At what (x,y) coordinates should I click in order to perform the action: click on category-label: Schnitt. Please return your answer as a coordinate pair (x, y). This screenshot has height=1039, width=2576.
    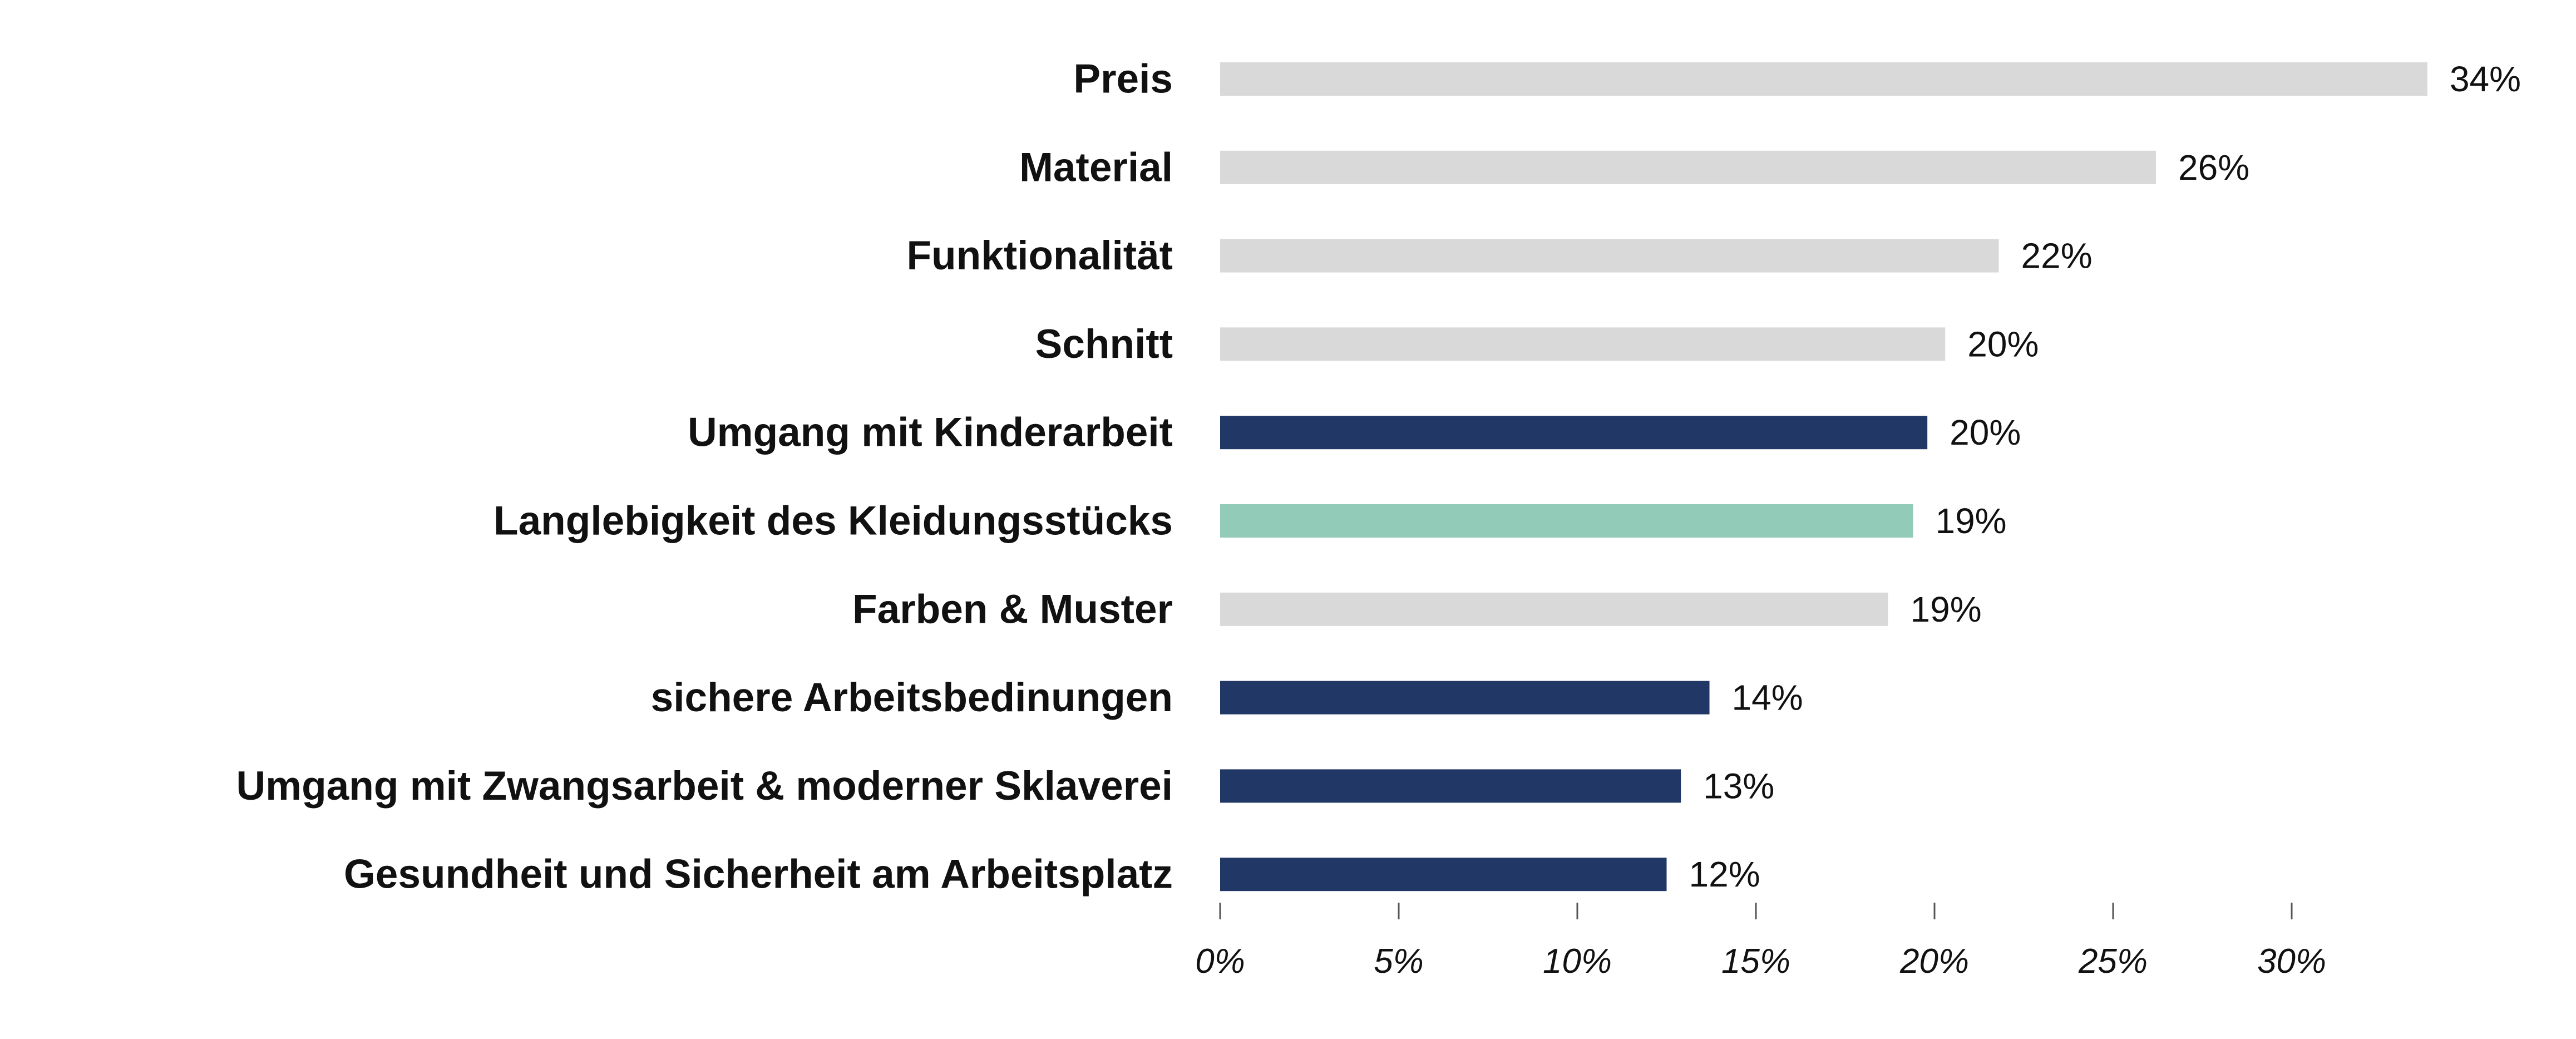
    Looking at the image, I should click on (1104, 344).